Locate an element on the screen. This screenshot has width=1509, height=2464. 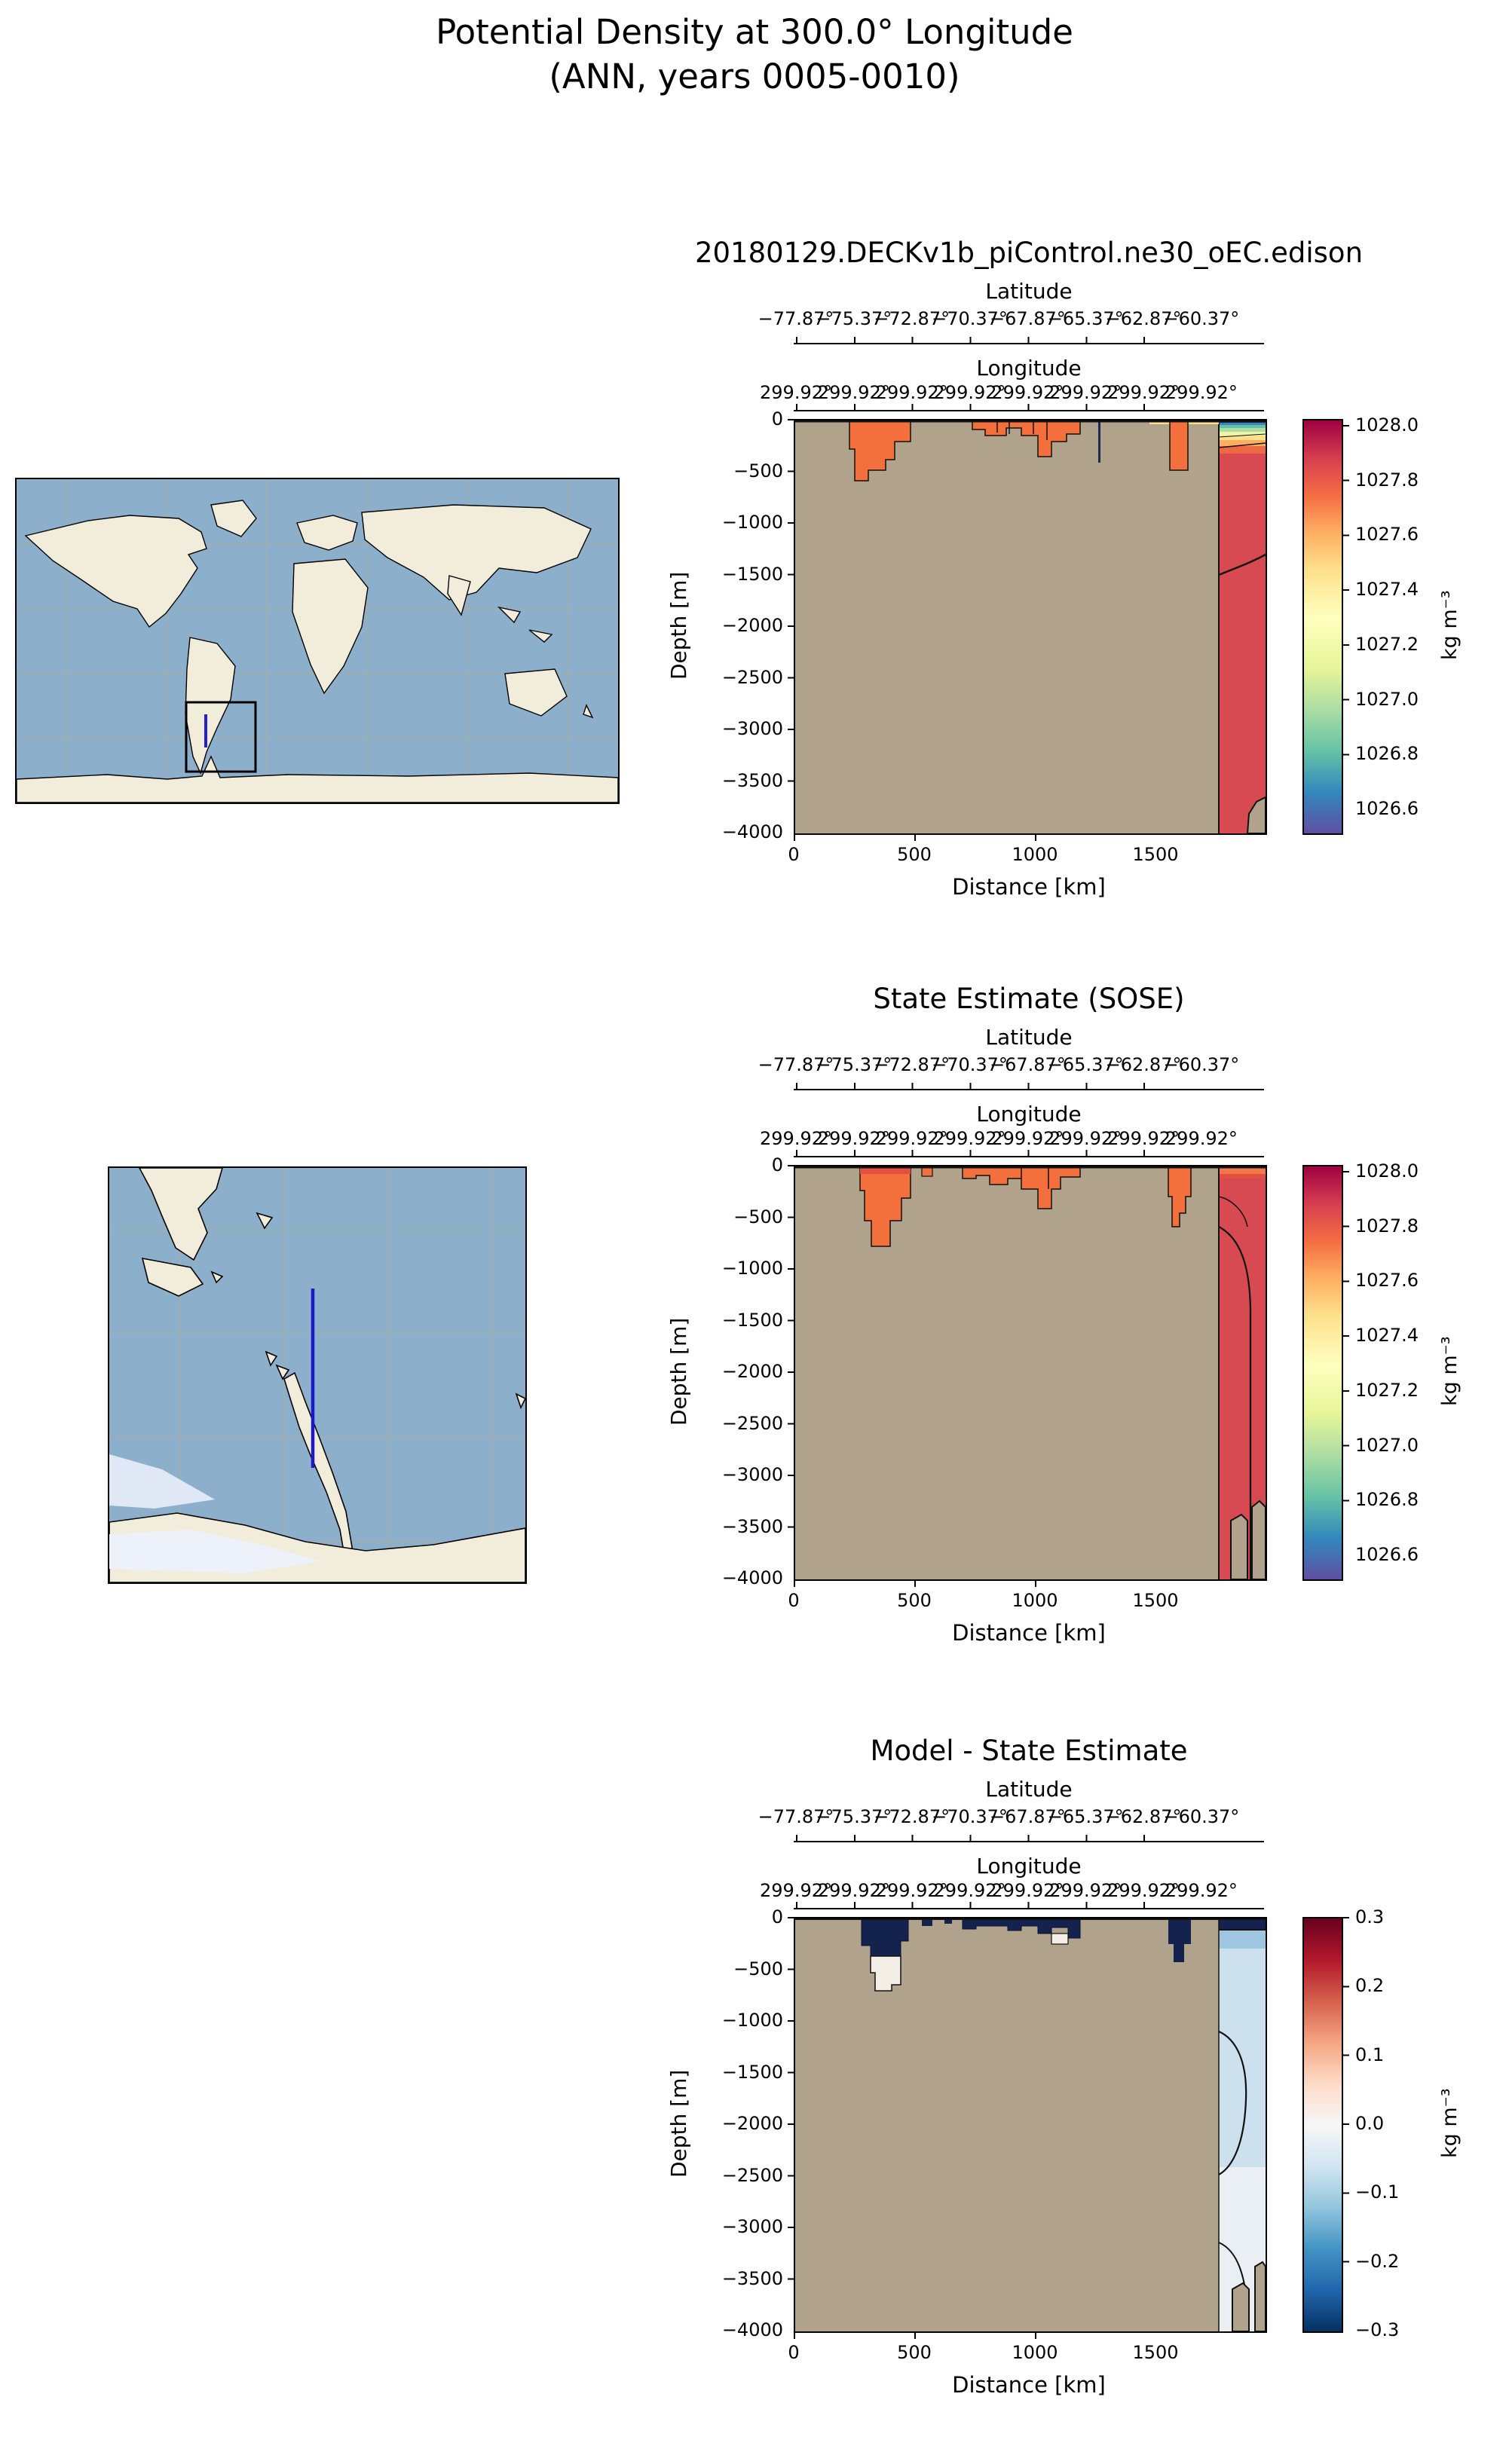
tick-label: −4000 is located at coordinates (752, 2329).